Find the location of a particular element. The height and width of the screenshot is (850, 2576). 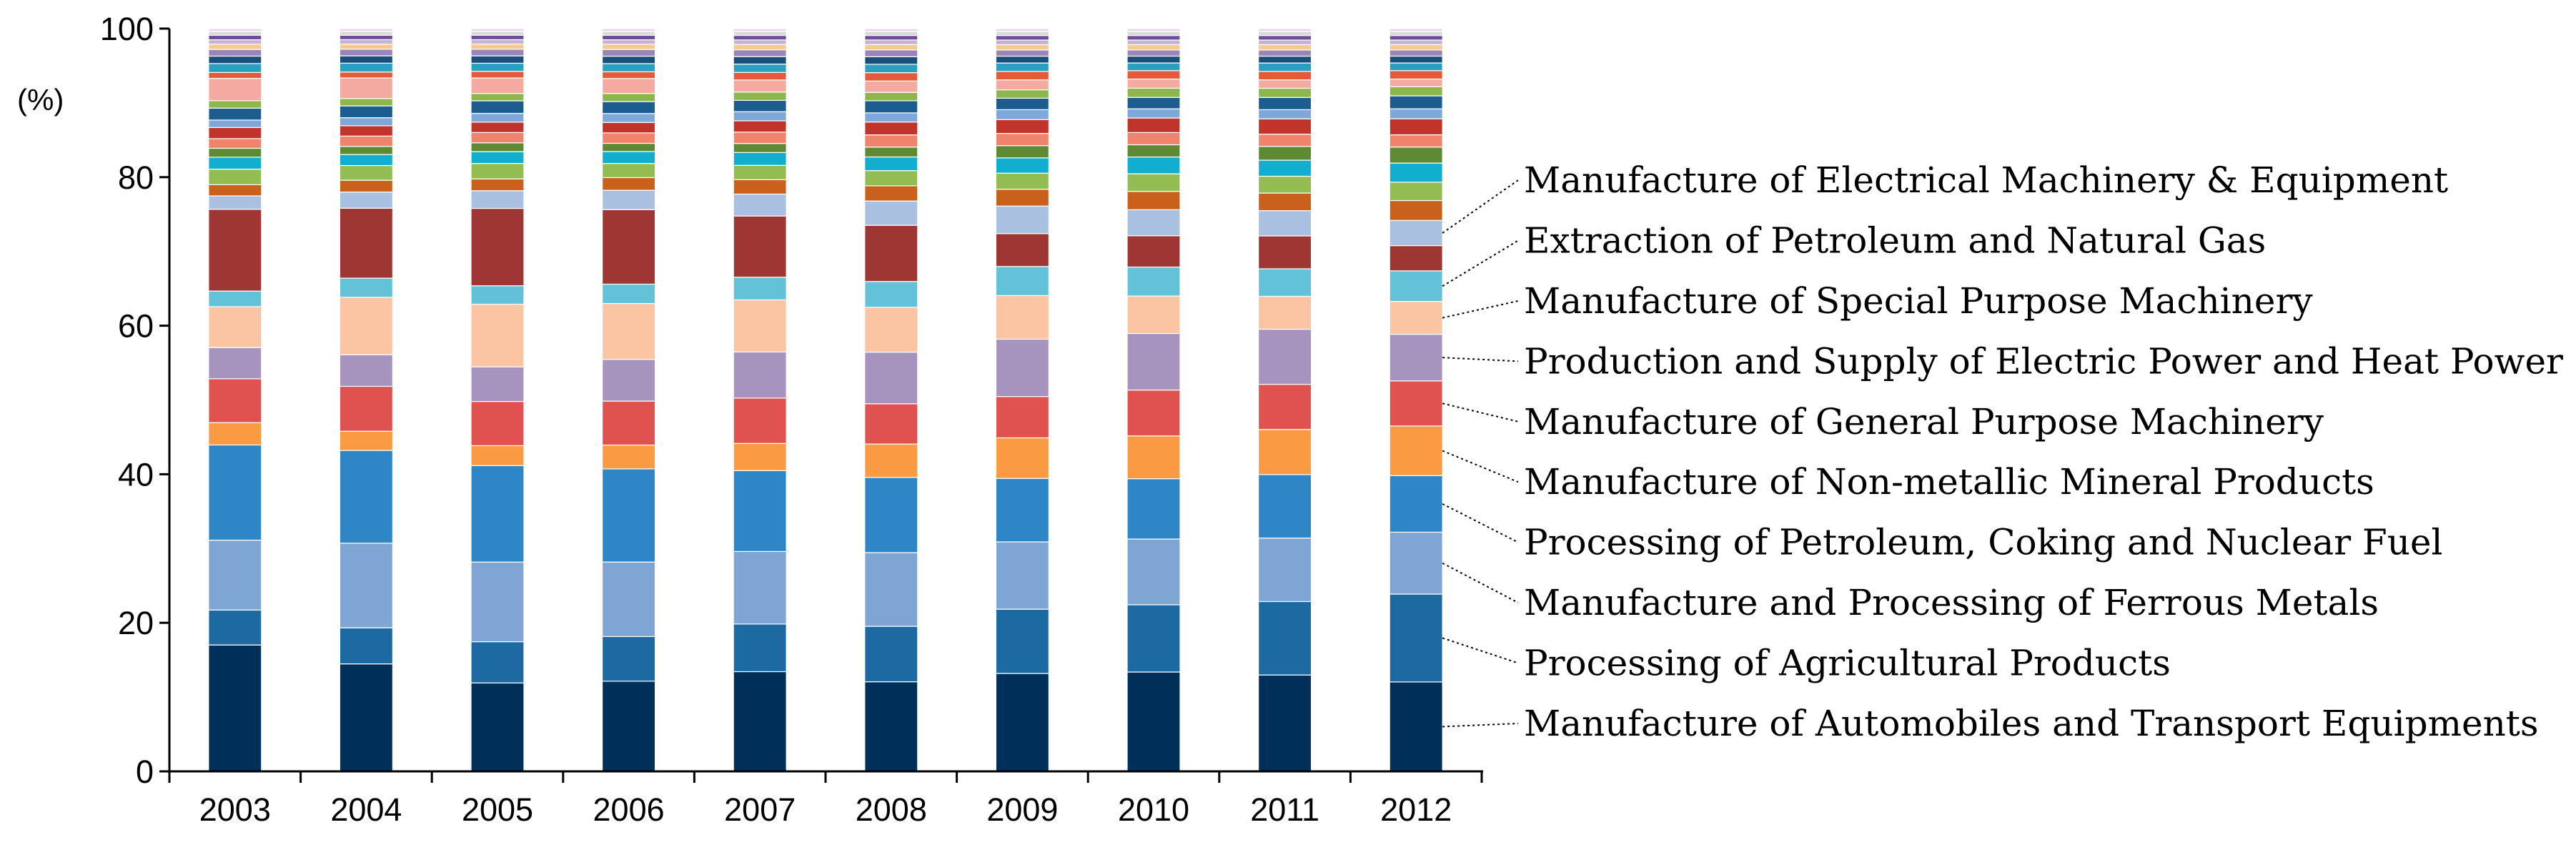

bar-segment-2009-production-and-supply-of-electric-power-and-heat-power is located at coordinates (1023, 368).